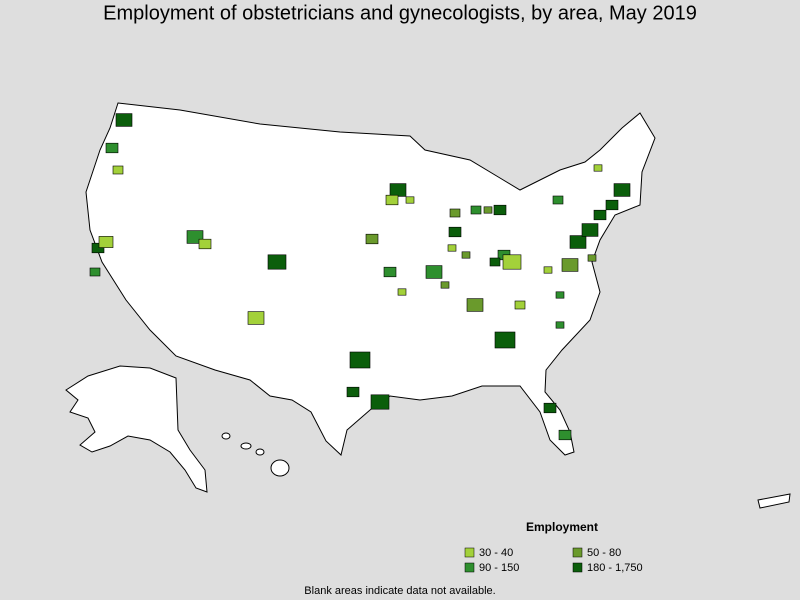 The image size is (800, 600). I want to click on hawaii, so click(255, 454).